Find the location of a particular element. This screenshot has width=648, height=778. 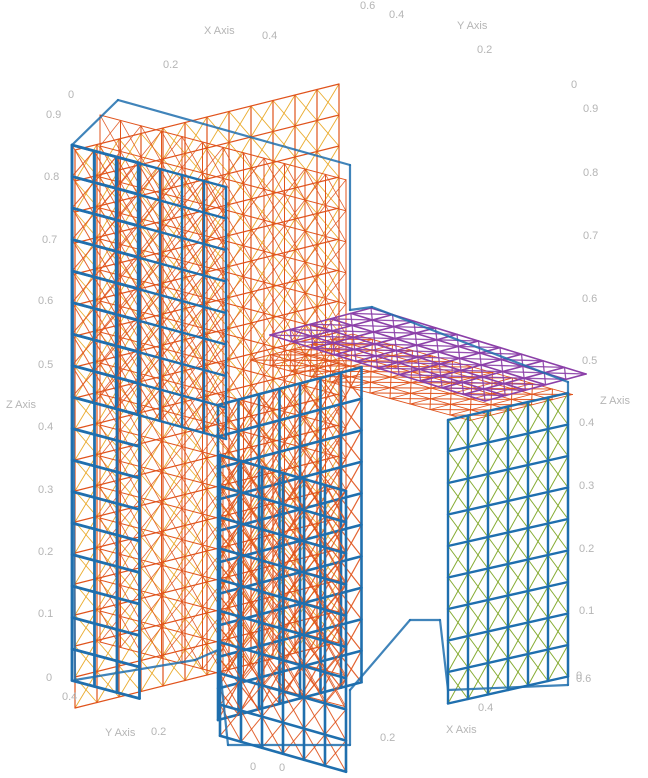

z-tick-right: 0 is located at coordinates (579, 676).